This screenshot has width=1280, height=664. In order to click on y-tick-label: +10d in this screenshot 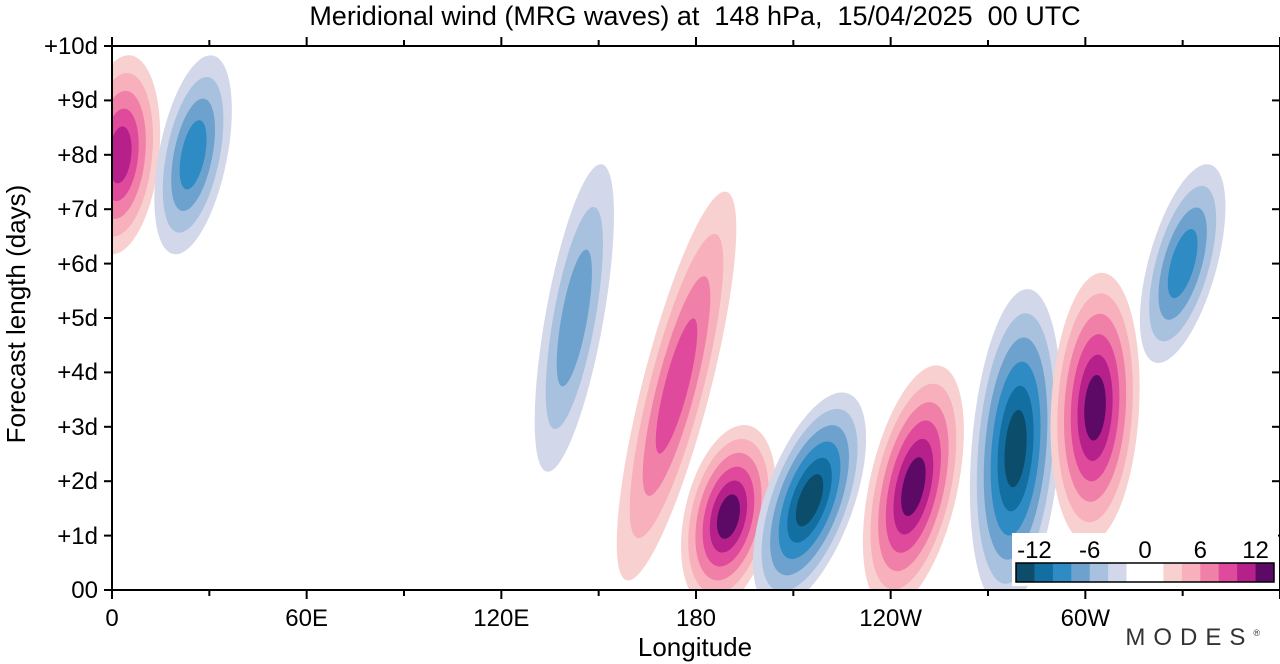, I will do `click(70, 46)`.